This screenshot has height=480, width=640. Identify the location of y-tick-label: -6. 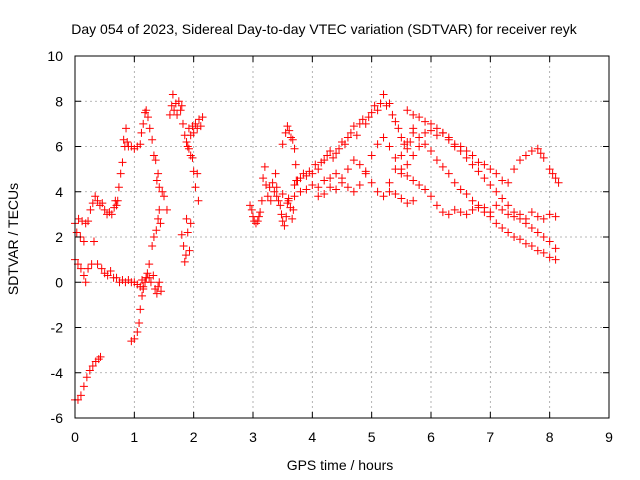
(57, 418).